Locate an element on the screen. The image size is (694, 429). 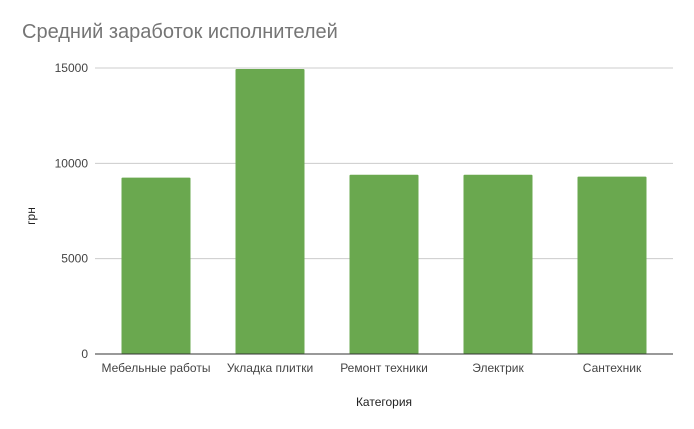
x-tick-label: Электрик is located at coordinates (498, 368).